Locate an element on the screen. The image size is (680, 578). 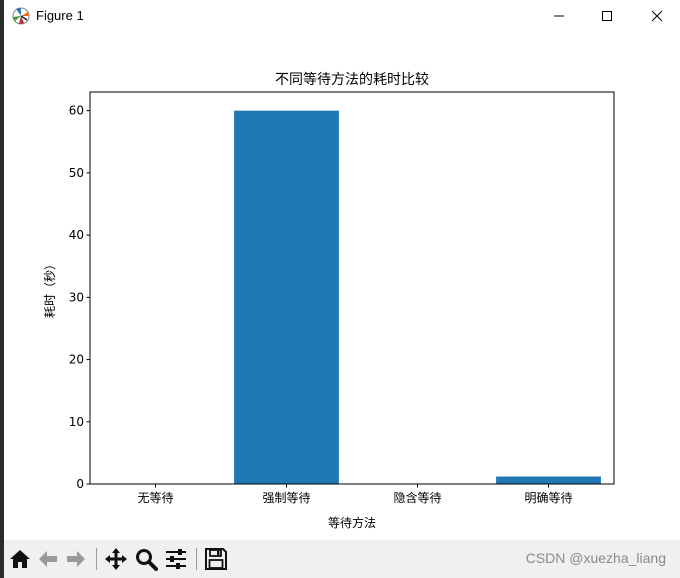
maximize-icon is located at coordinates (607, 16).